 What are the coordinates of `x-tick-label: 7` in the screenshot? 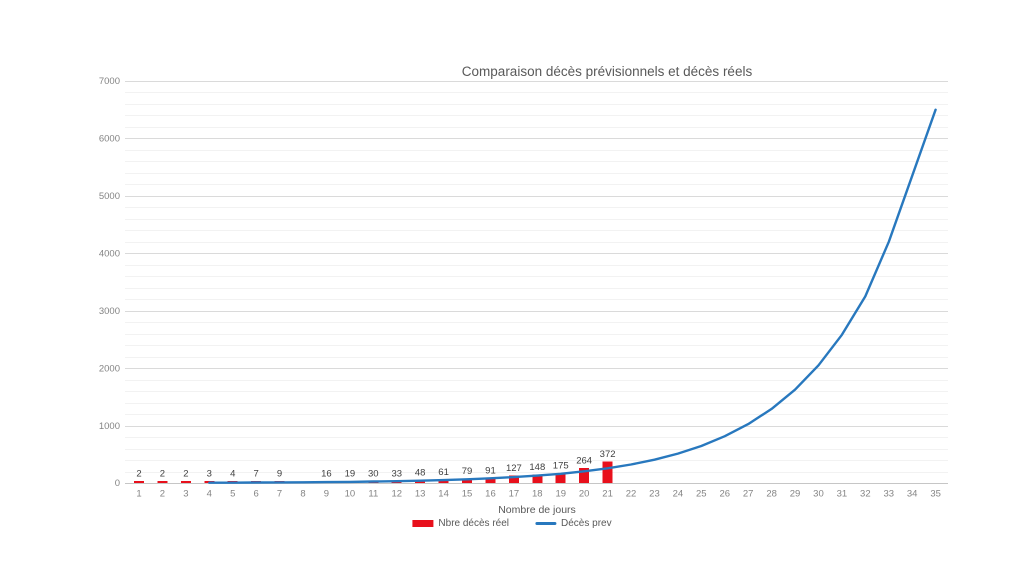 It's located at (279, 494).